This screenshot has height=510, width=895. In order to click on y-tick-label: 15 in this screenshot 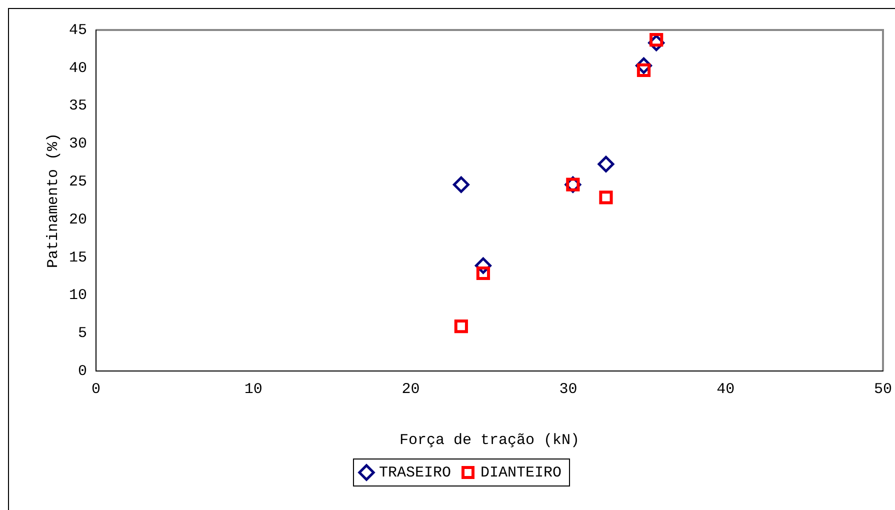, I will do `click(78, 257)`.